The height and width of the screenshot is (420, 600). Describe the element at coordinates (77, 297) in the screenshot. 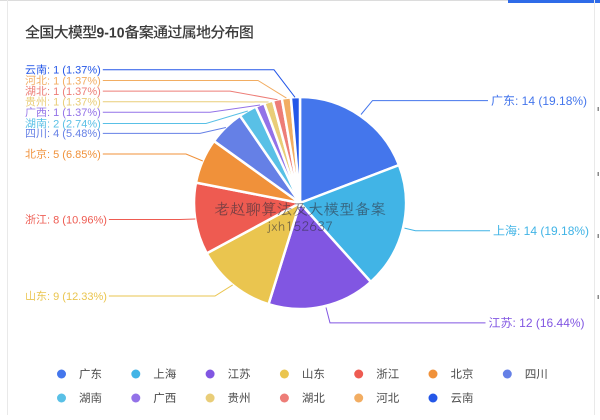

I see `svg-text:: 9 (12.33%): : 9 (12.33%)` at that location.